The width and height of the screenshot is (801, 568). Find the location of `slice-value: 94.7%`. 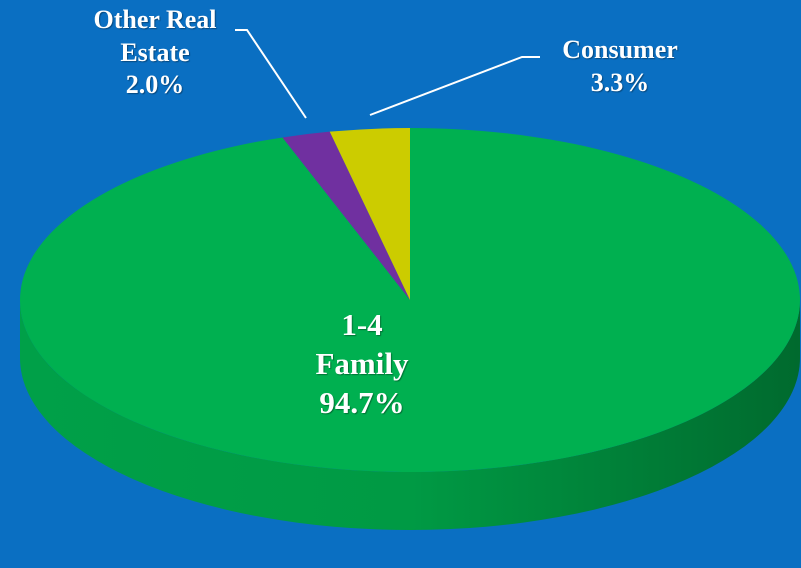

slice-value: 94.7% is located at coordinates (362, 402).